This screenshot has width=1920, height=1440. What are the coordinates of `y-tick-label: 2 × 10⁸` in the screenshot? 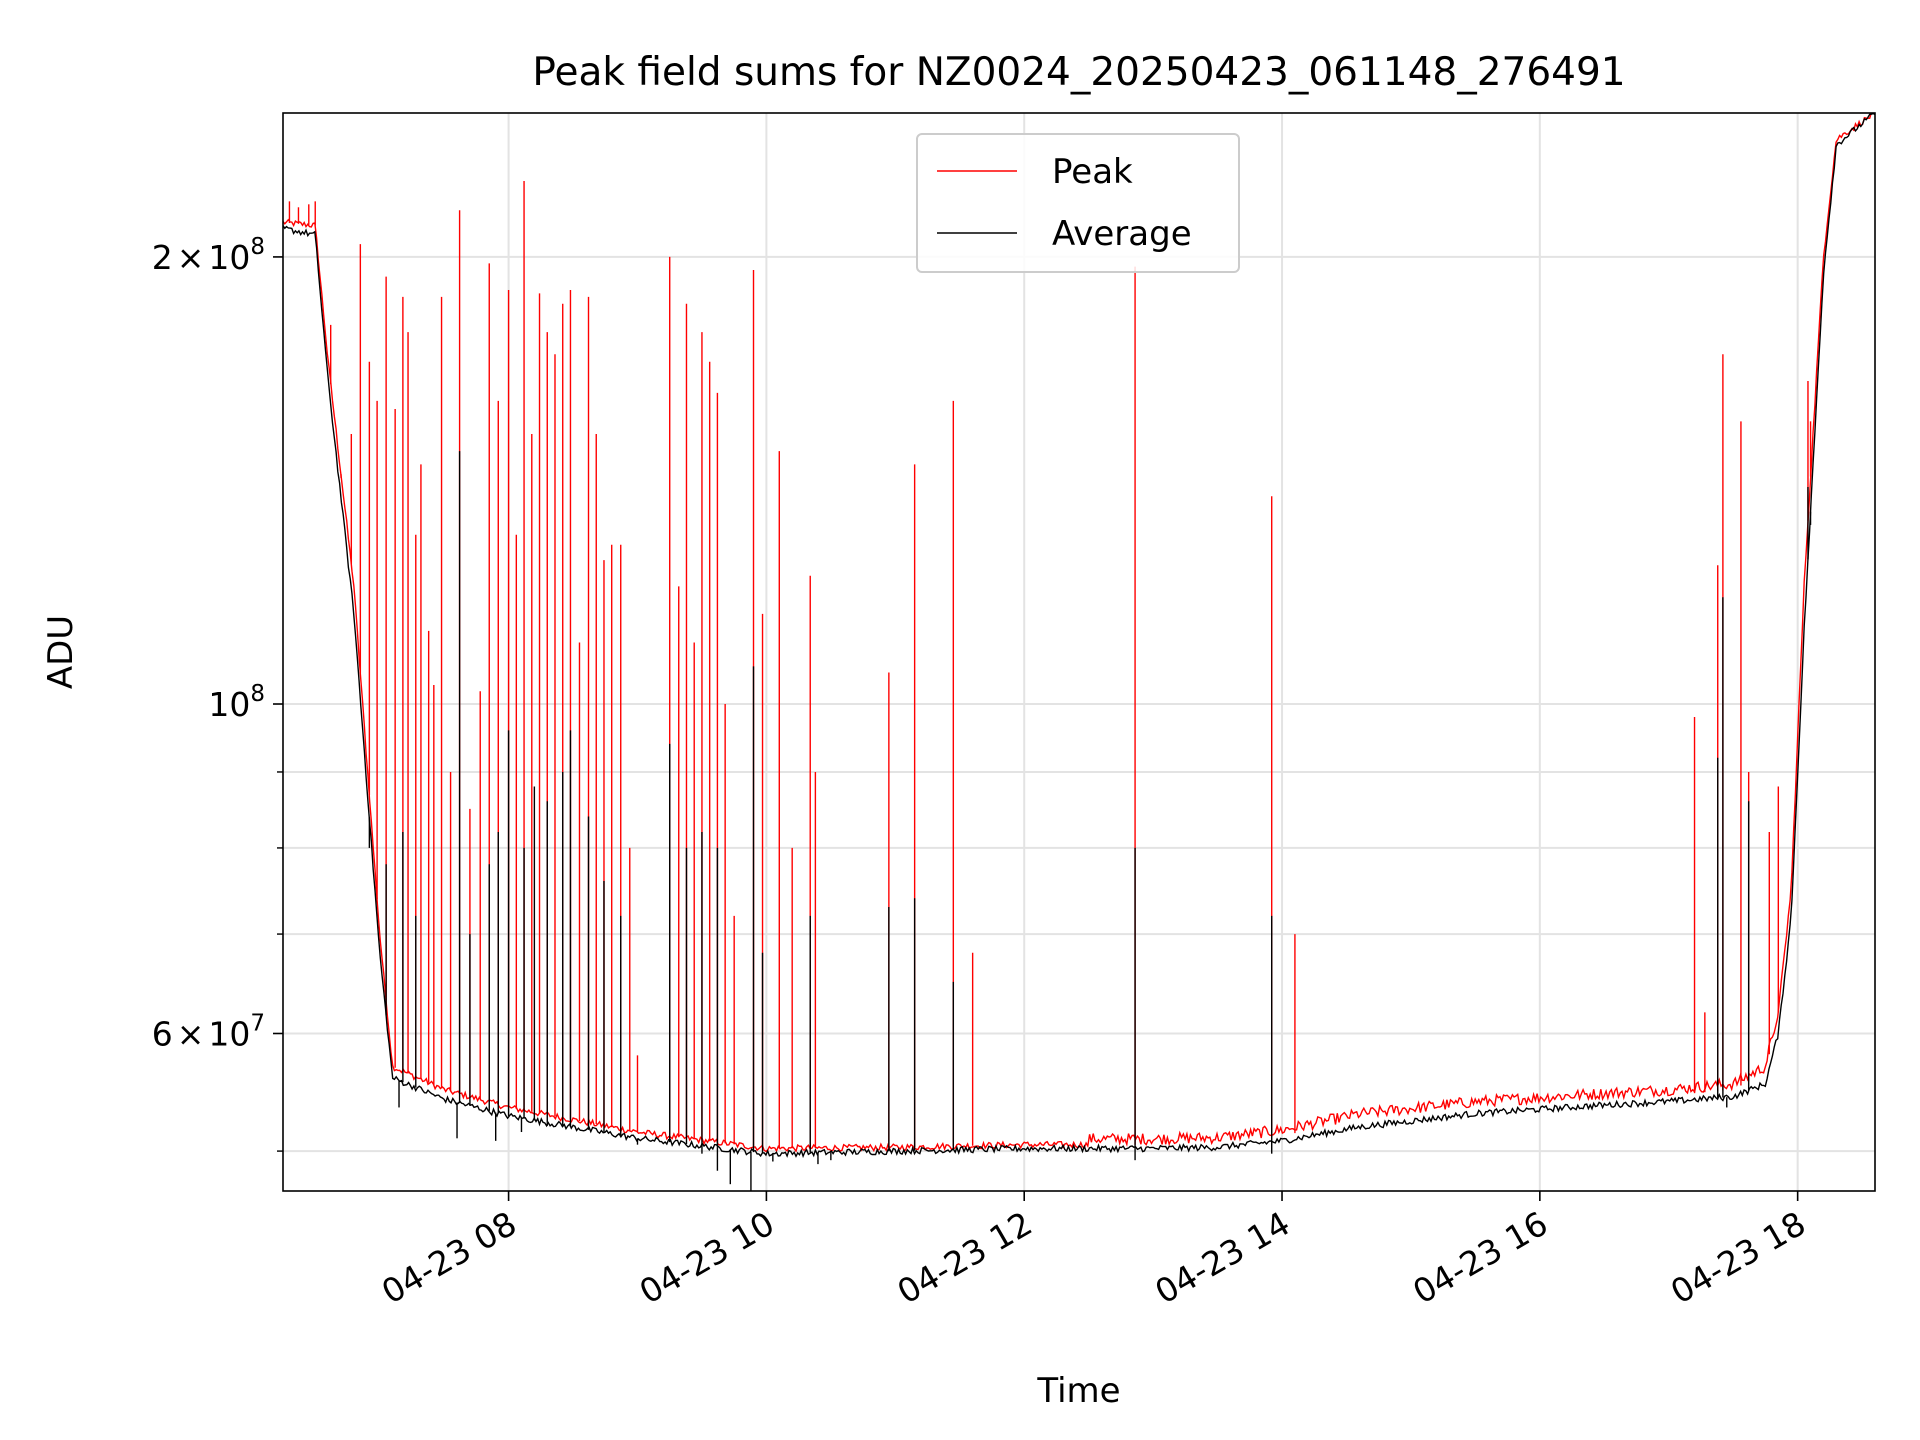 It's located at (208, 255).